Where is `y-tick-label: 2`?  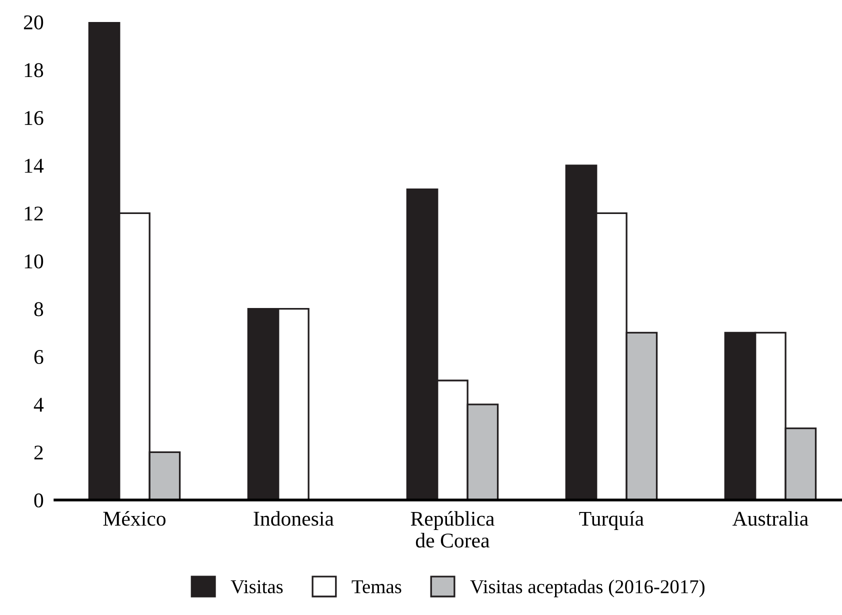
y-tick-label: 2 is located at coordinates (38, 453).